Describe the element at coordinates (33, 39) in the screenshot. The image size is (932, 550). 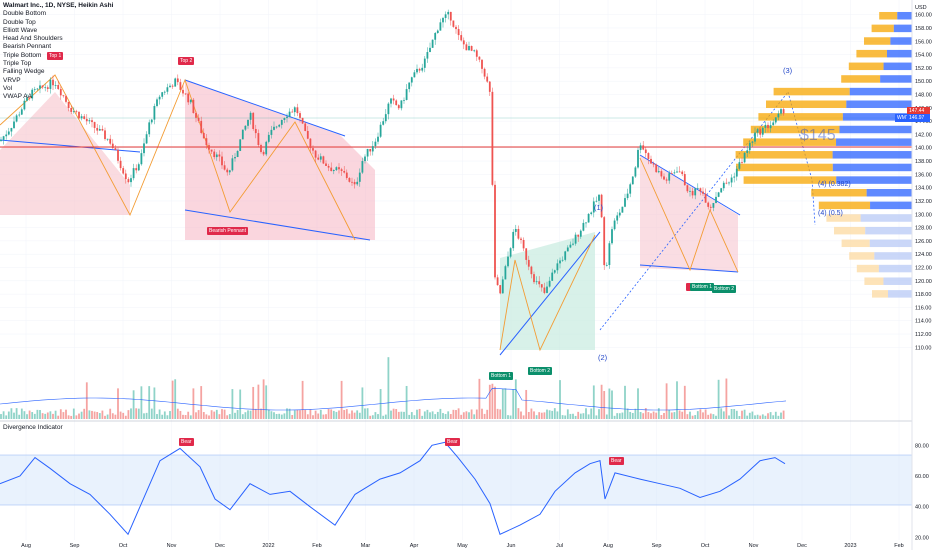
I see `legend-item: Head And Shoulders` at that location.